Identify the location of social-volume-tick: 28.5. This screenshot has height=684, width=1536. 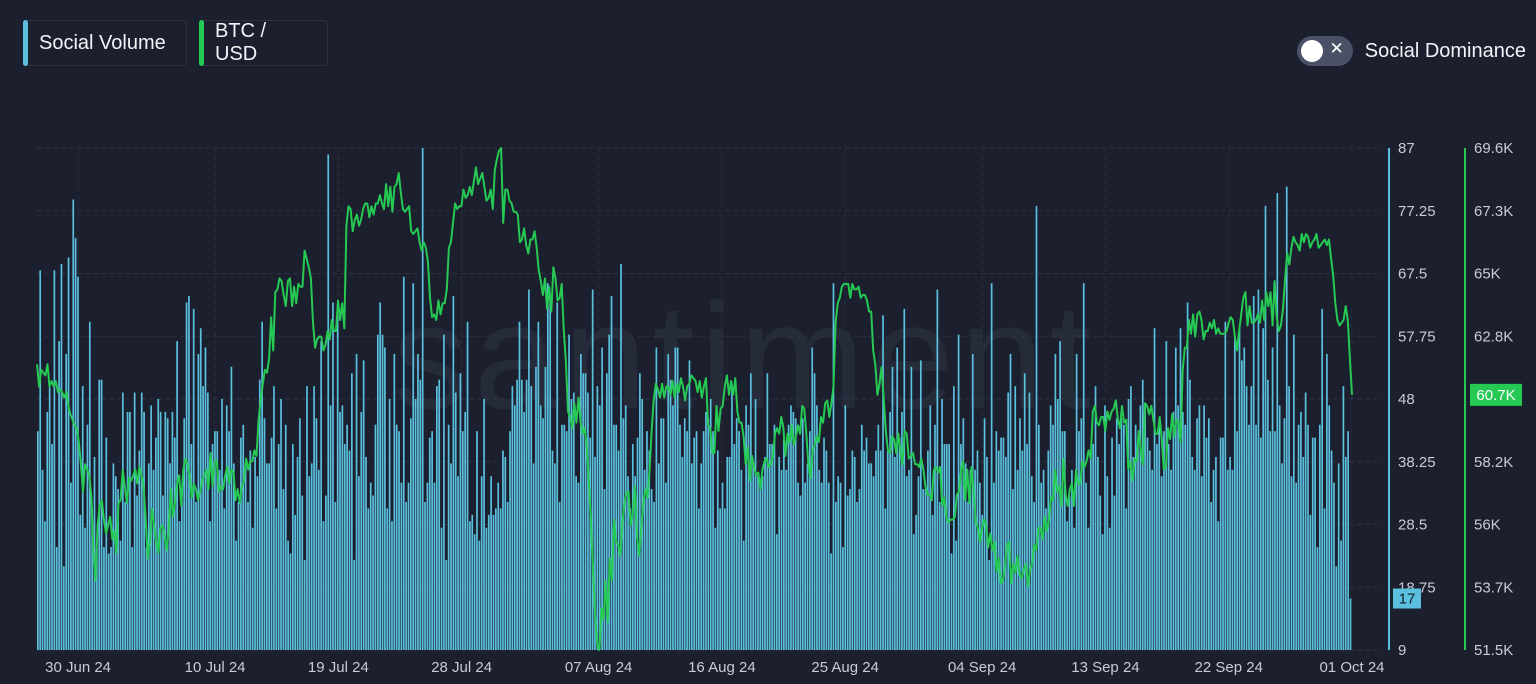
(1412, 525).